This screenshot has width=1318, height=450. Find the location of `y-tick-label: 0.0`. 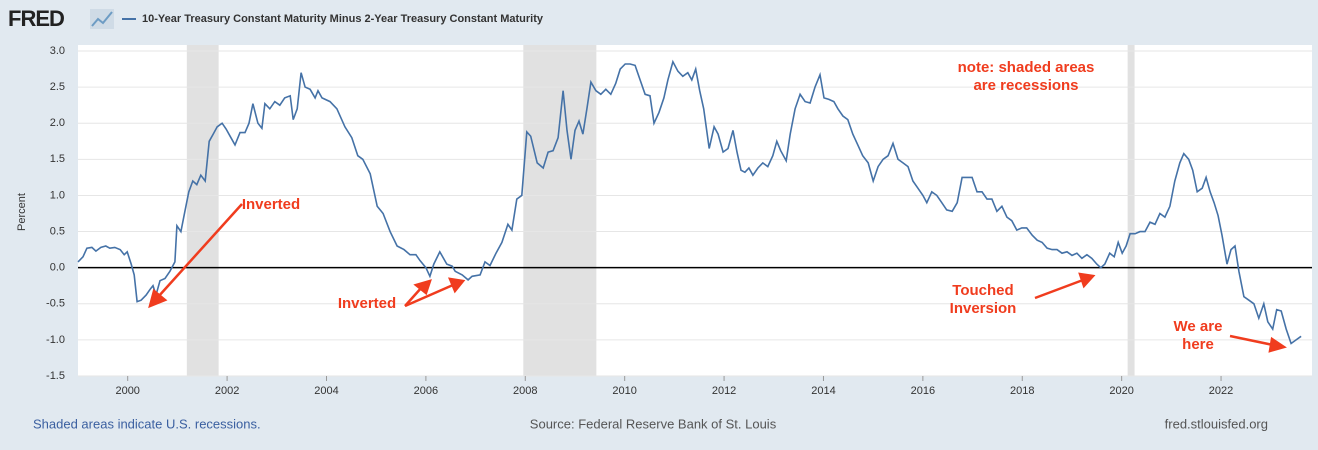

y-tick-label: 0.0 is located at coordinates (57, 268).